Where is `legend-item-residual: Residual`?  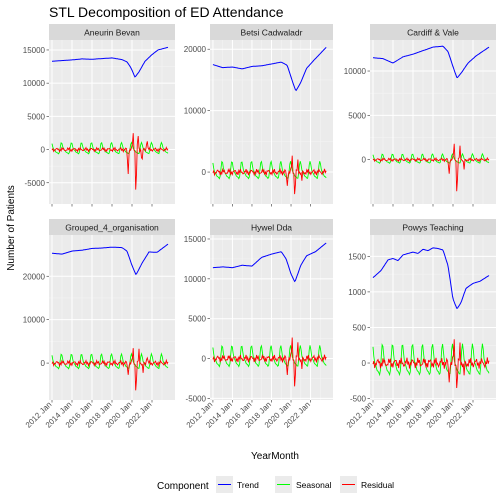 legend-item-residual: Residual is located at coordinates (367, 484).